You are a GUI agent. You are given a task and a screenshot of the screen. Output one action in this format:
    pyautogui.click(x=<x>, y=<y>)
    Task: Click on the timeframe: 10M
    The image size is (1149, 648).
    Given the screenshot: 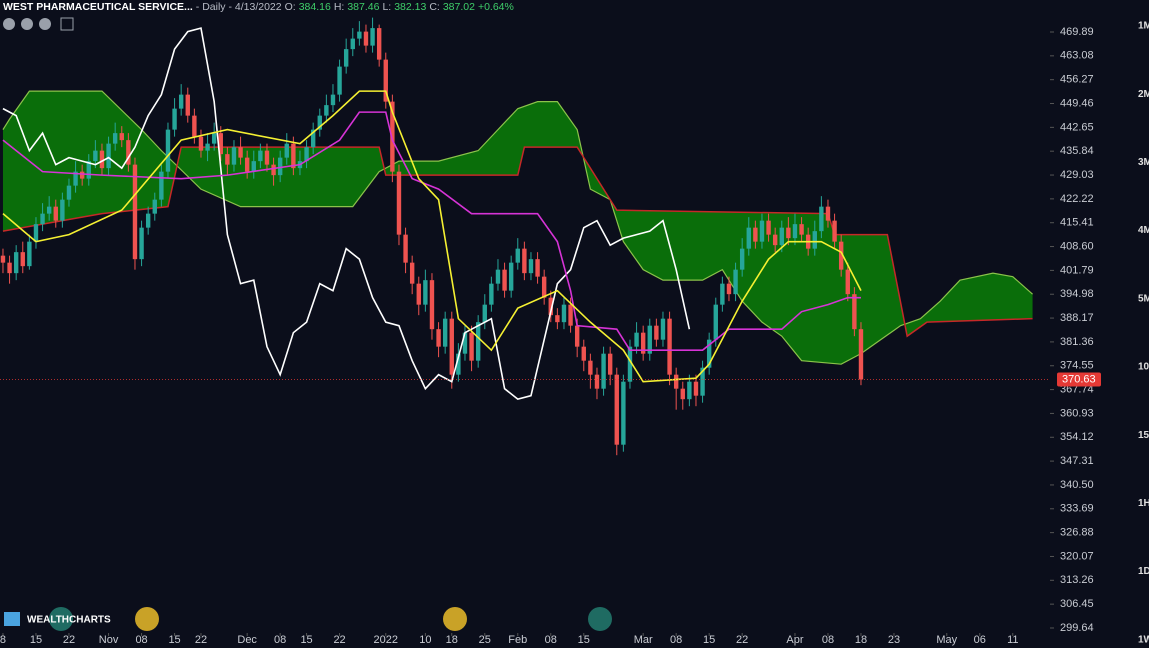 What is the action you would take?
    pyautogui.click(x=1143, y=367)
    